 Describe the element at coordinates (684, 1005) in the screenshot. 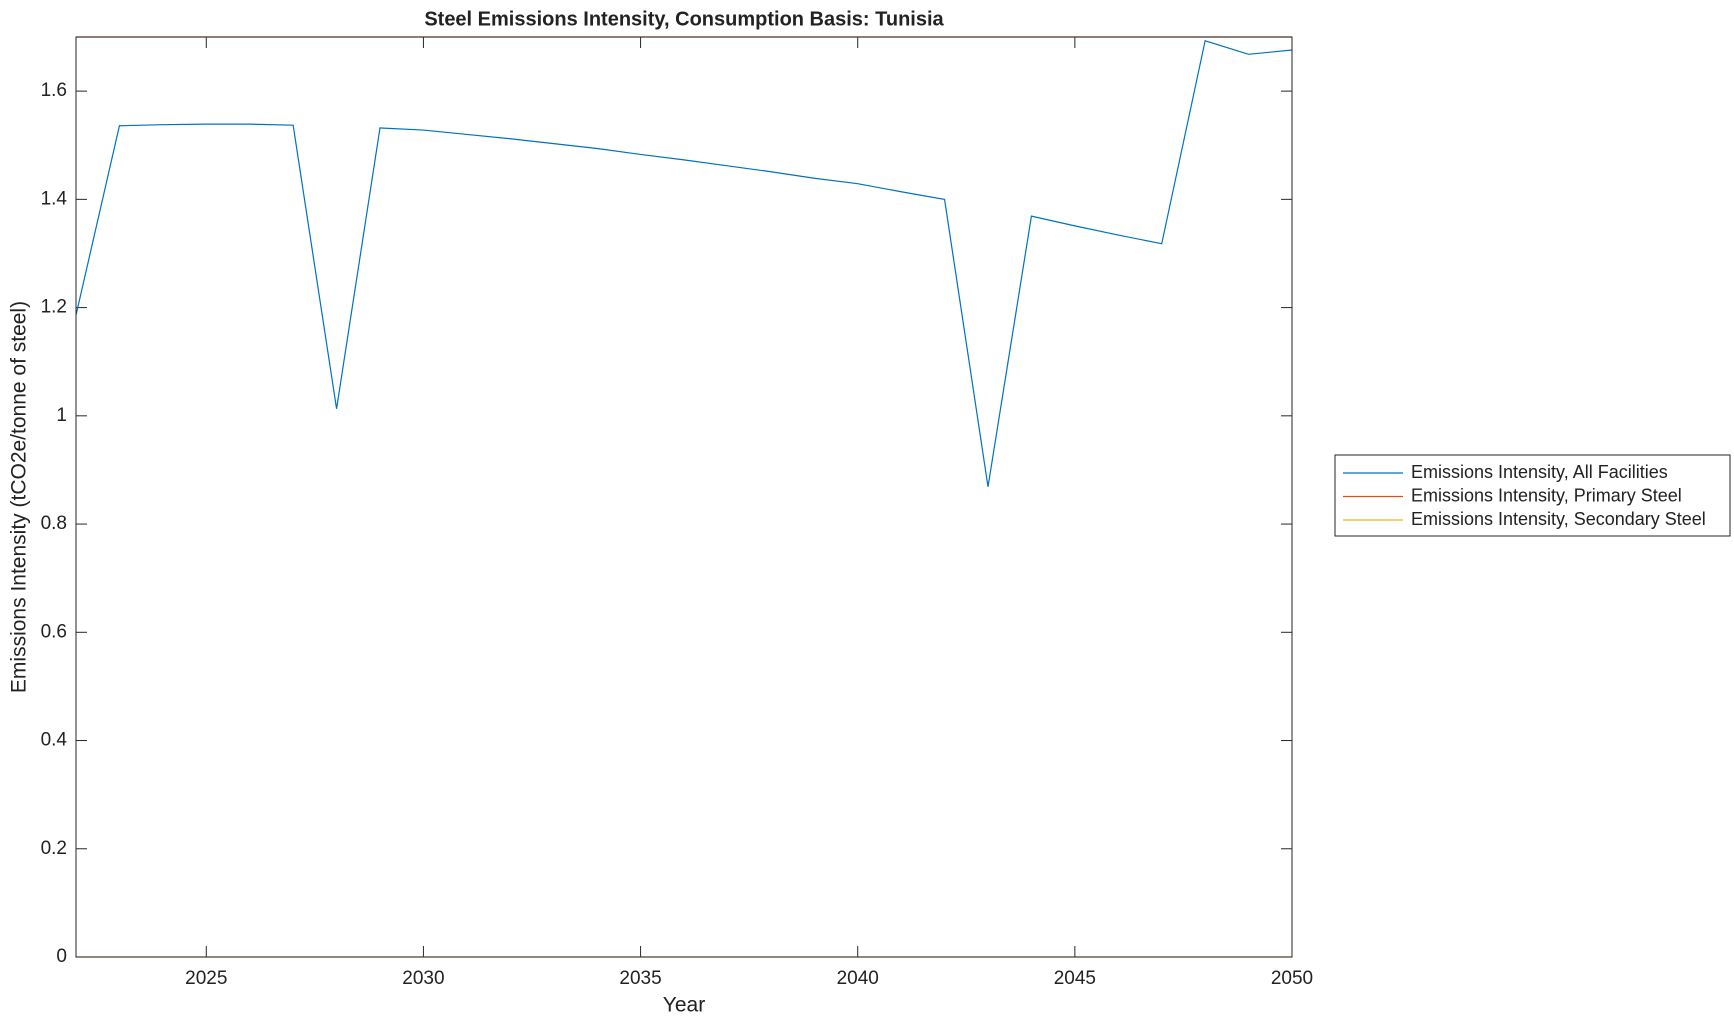

I see `x-axis-label: Year` at that location.